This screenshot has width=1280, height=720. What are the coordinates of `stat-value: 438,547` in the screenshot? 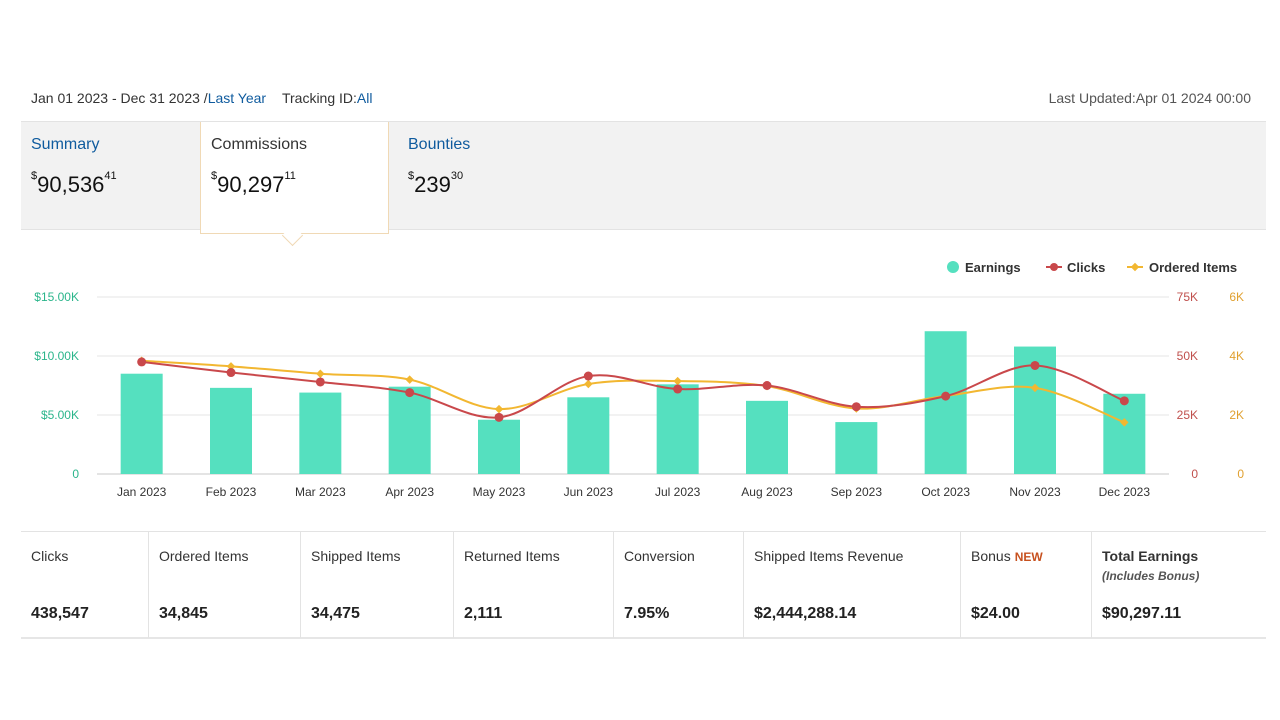 It's located at (60, 613).